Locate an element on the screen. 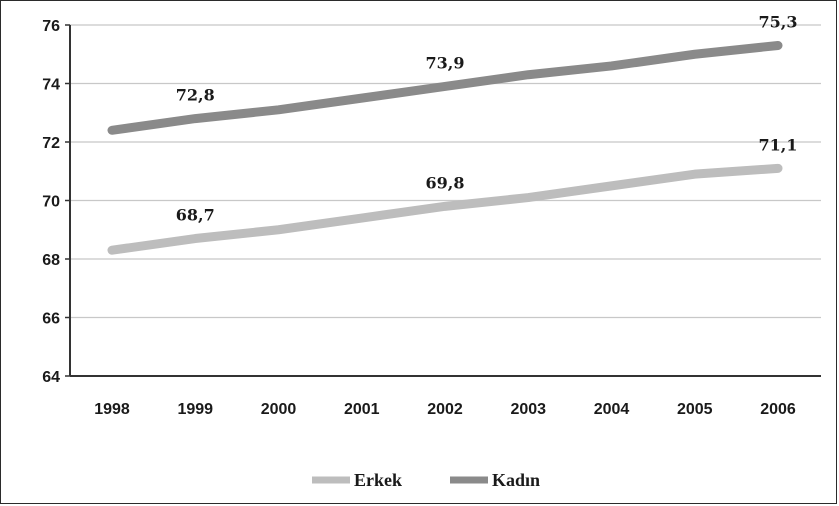 This screenshot has height=506, width=839. x-tick-label: 2004 is located at coordinates (612, 409).